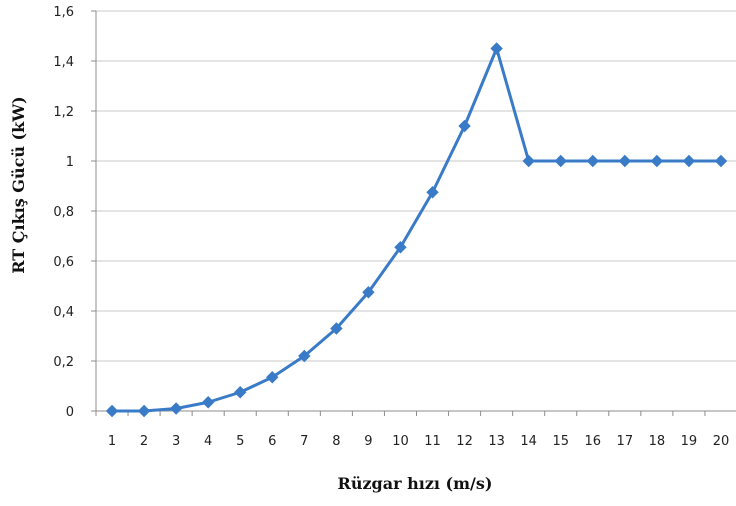 This screenshot has width=736, height=506. I want to click on x-tick-label: 16, so click(593, 441).